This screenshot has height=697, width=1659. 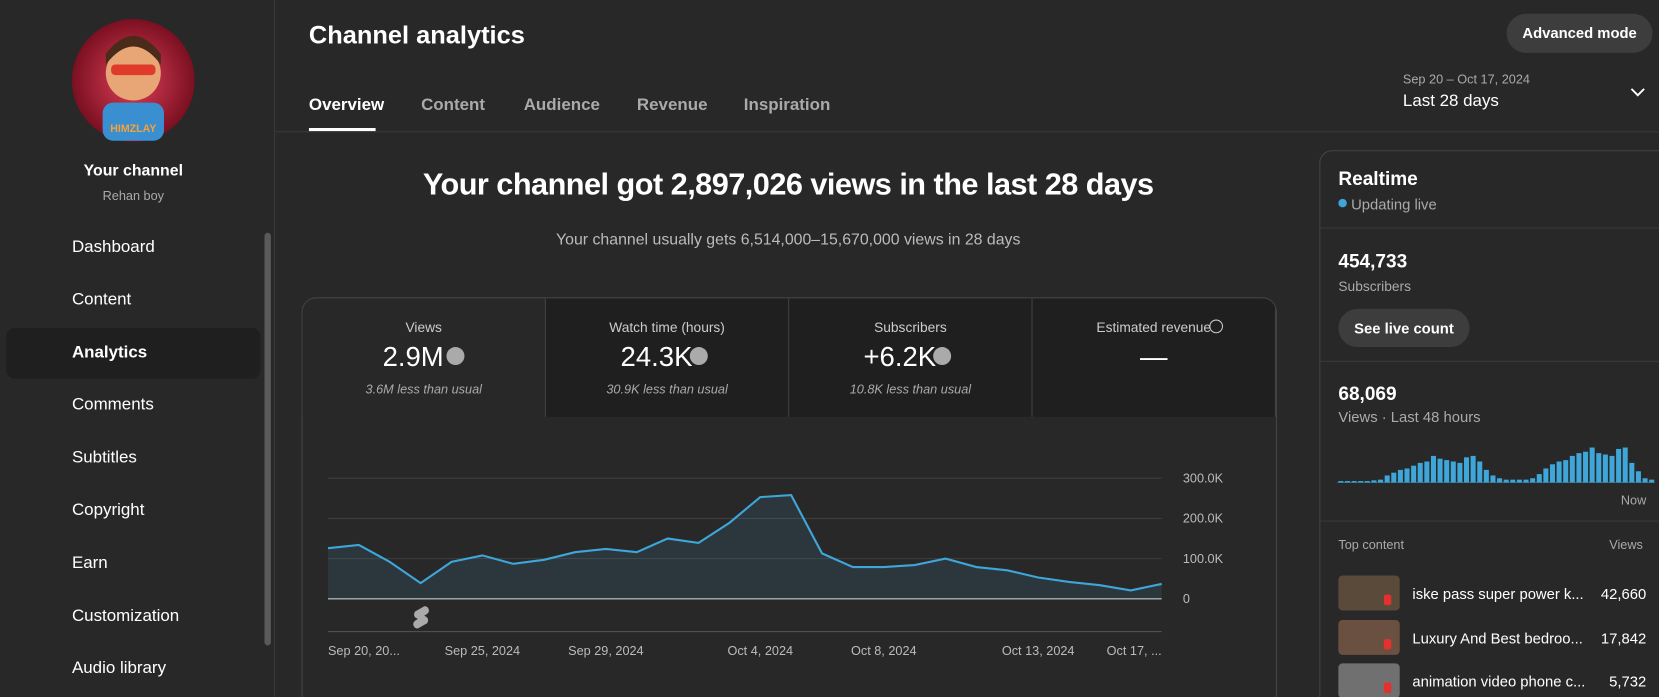 I want to click on shorts-badge, so click(x=1387, y=600).